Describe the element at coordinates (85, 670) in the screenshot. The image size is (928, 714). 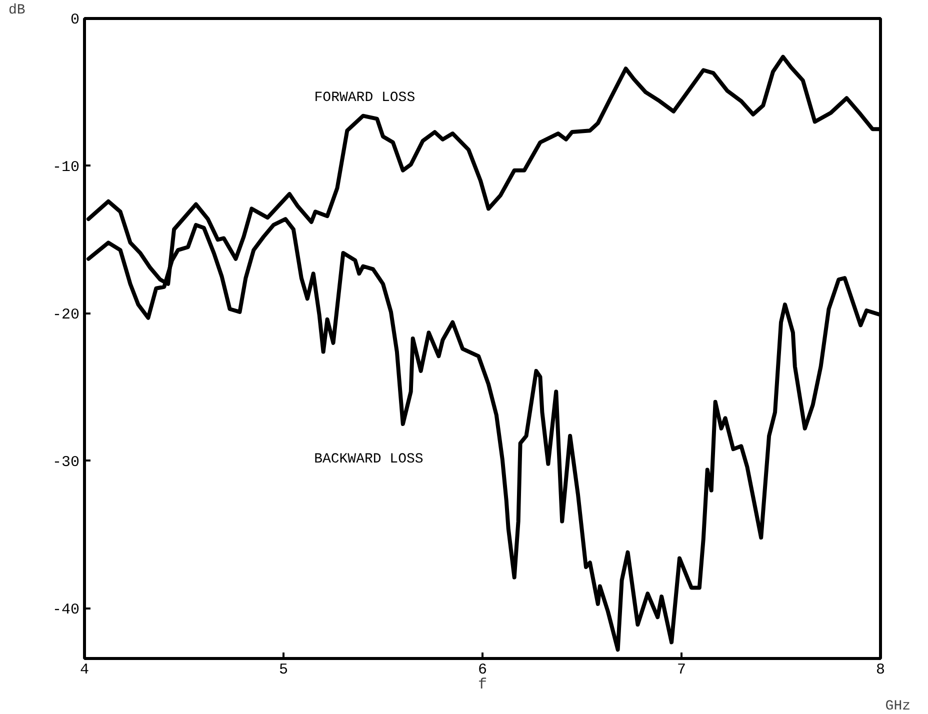
I see `x-tick-label: 4` at that location.